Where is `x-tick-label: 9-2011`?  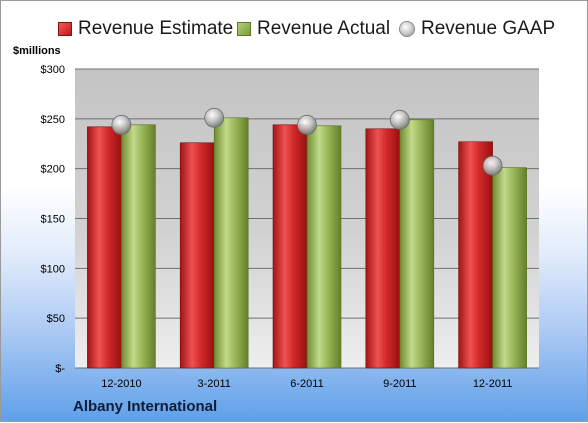
x-tick-label: 9-2011 is located at coordinates (399, 384).